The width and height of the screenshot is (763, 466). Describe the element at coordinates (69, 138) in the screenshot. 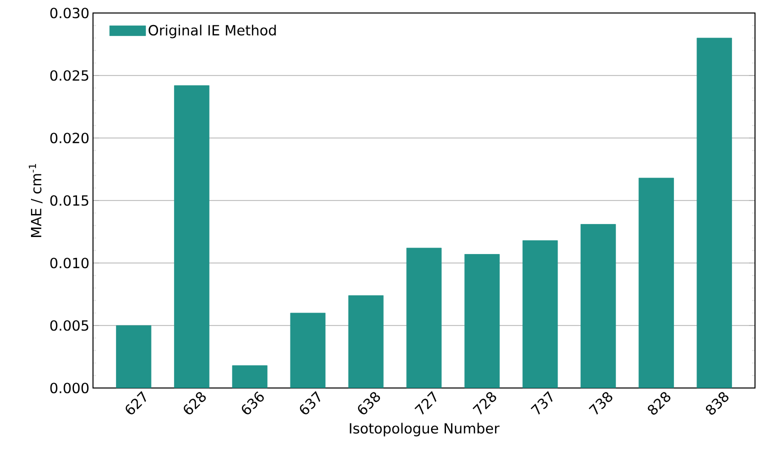

I see `y-tick-label: 0.020` at that location.